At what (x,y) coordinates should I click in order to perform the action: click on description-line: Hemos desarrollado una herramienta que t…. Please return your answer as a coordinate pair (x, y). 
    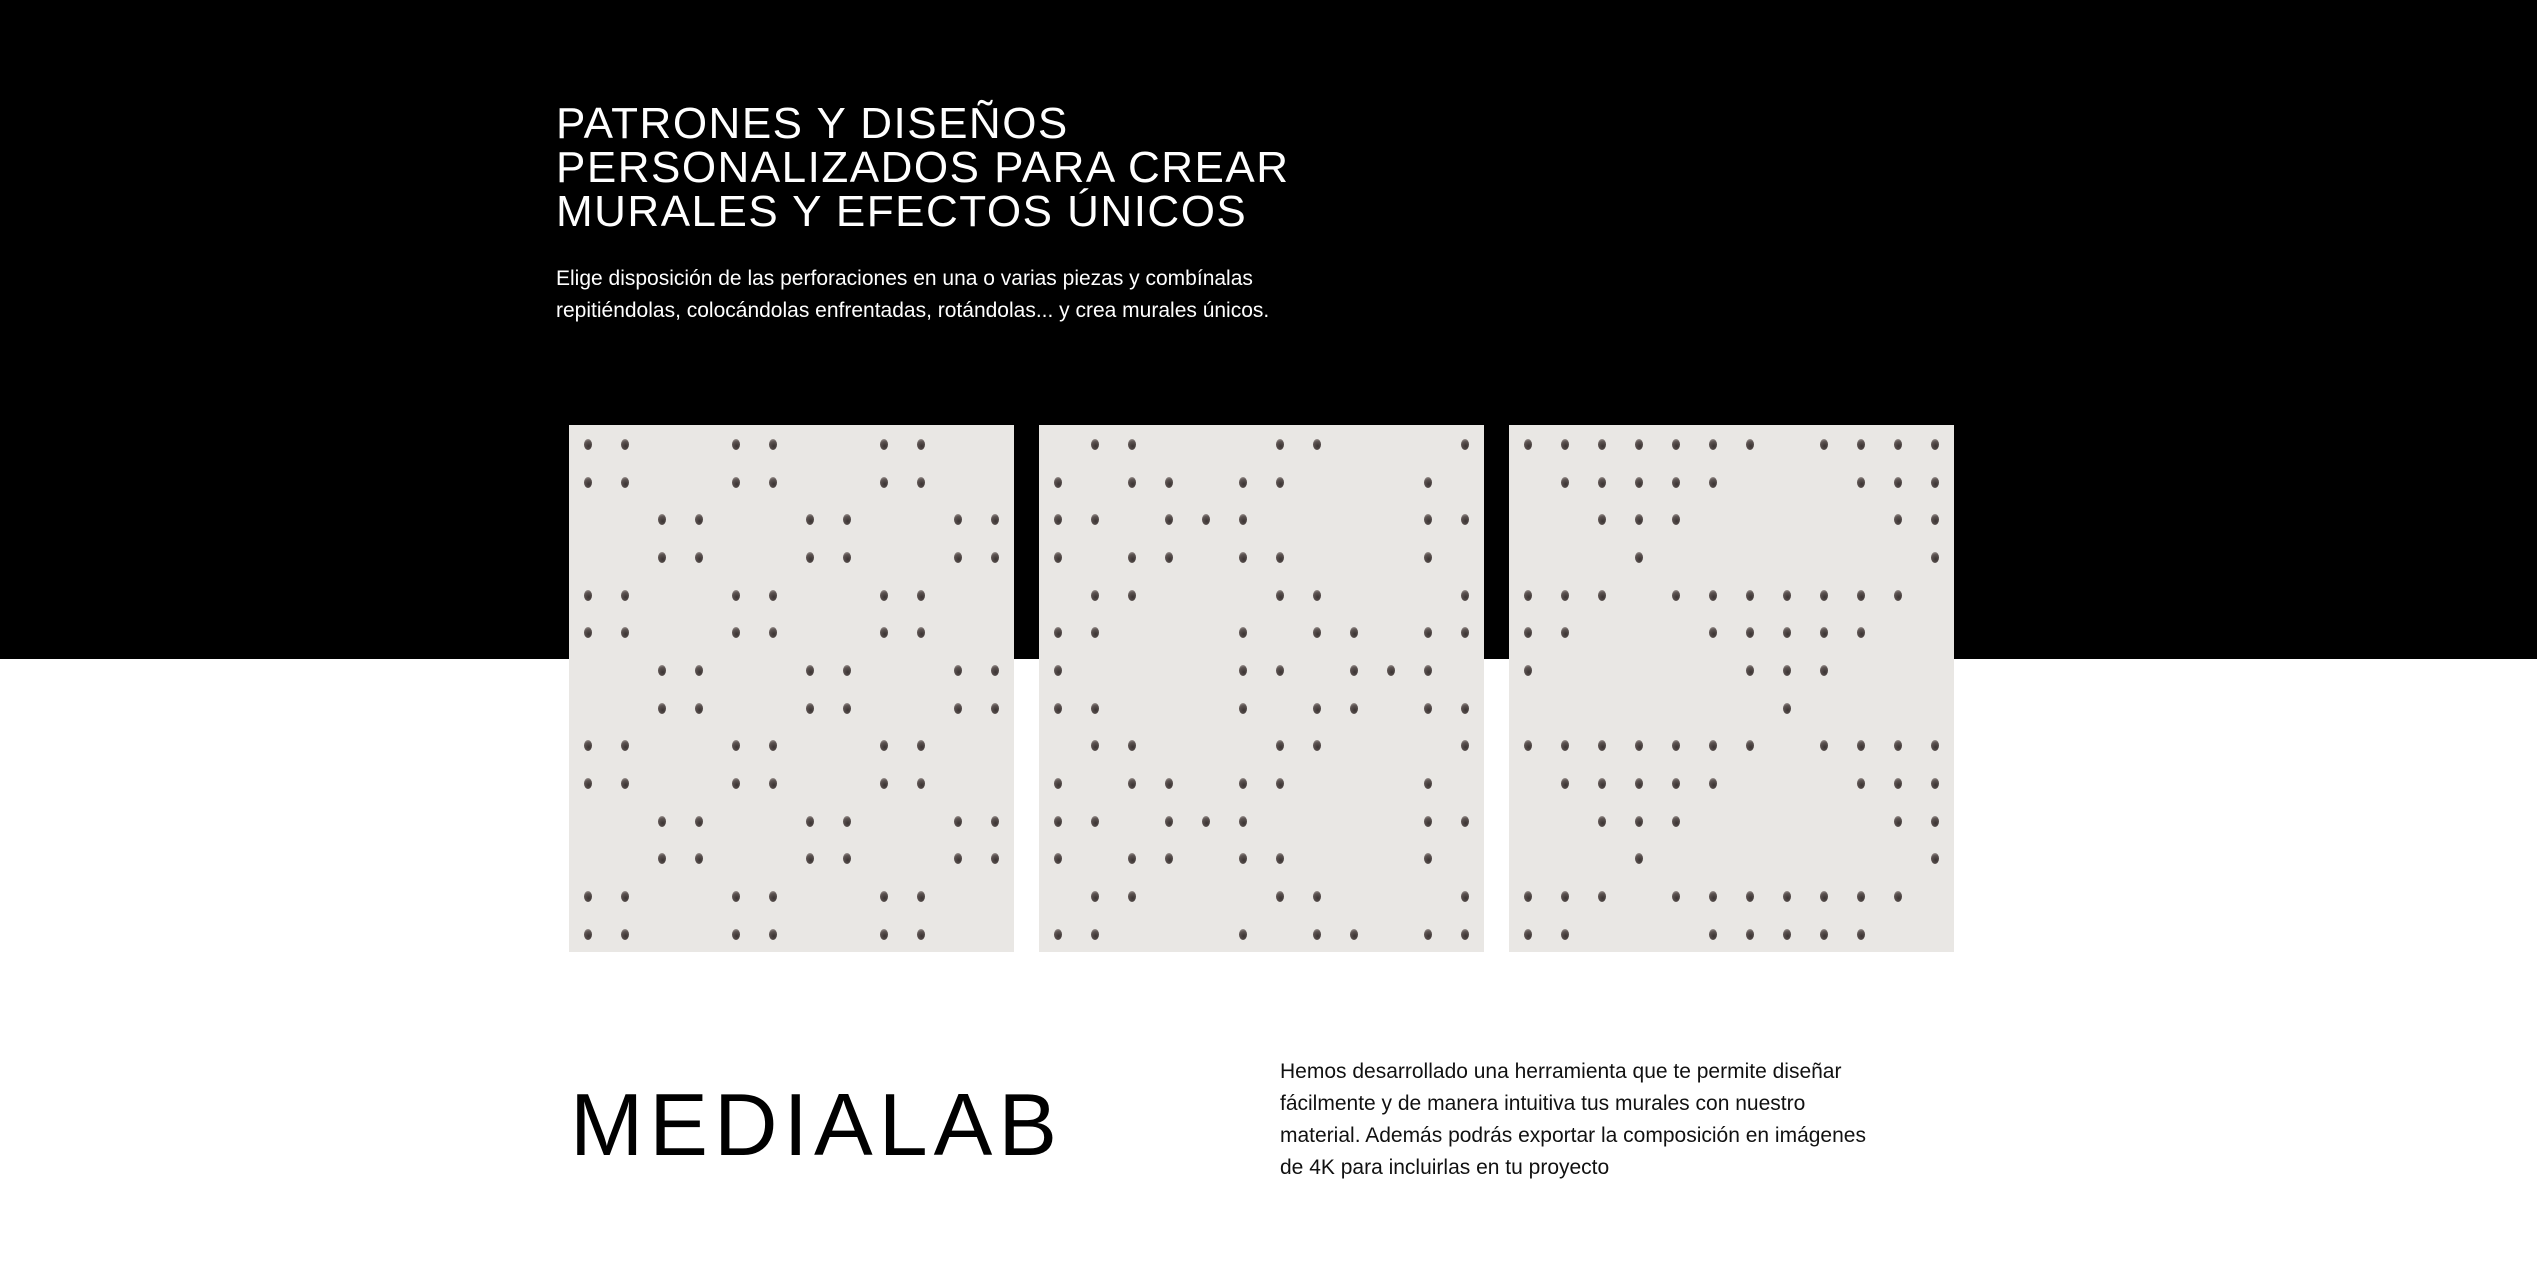
    Looking at the image, I should click on (1561, 1071).